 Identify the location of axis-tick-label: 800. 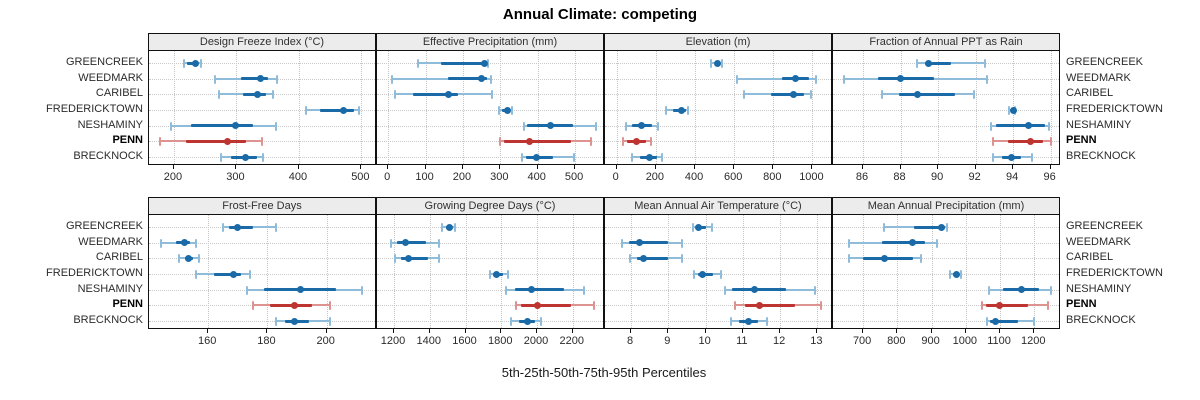
(896, 341).